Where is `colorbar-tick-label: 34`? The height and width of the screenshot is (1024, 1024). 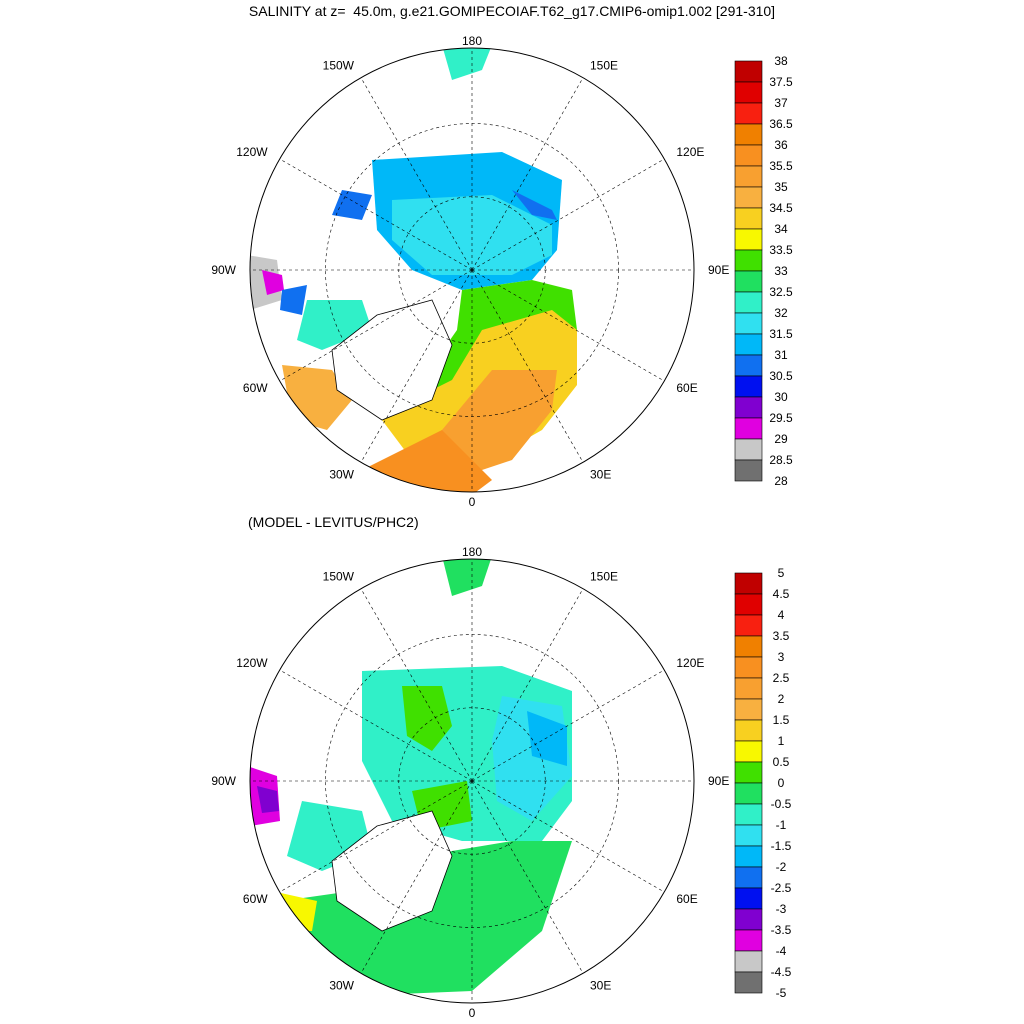
colorbar-tick-label: 34 is located at coordinates (781, 229).